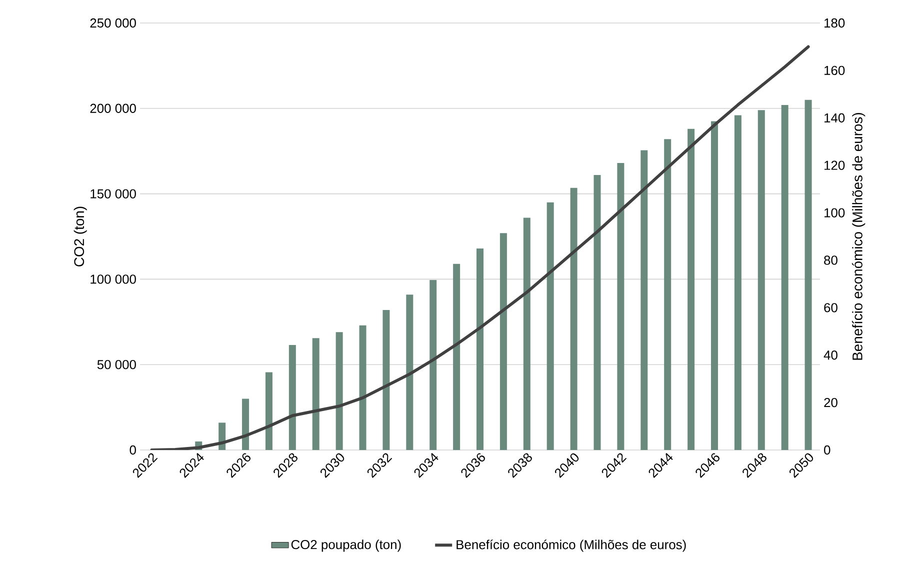 The width and height of the screenshot is (902, 573). I want to click on y2-tick-label: 120, so click(834, 165).